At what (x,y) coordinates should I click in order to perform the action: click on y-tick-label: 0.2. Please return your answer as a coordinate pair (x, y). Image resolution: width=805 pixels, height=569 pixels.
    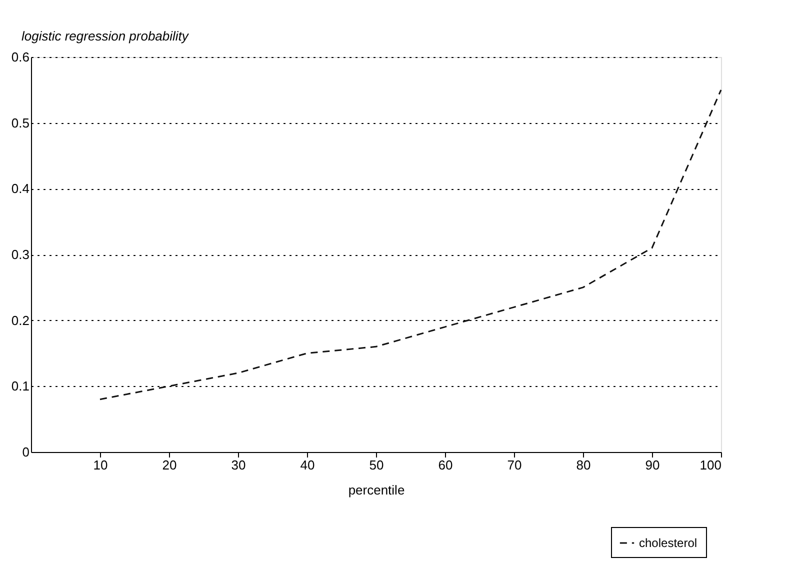
    Looking at the image, I should click on (20, 320).